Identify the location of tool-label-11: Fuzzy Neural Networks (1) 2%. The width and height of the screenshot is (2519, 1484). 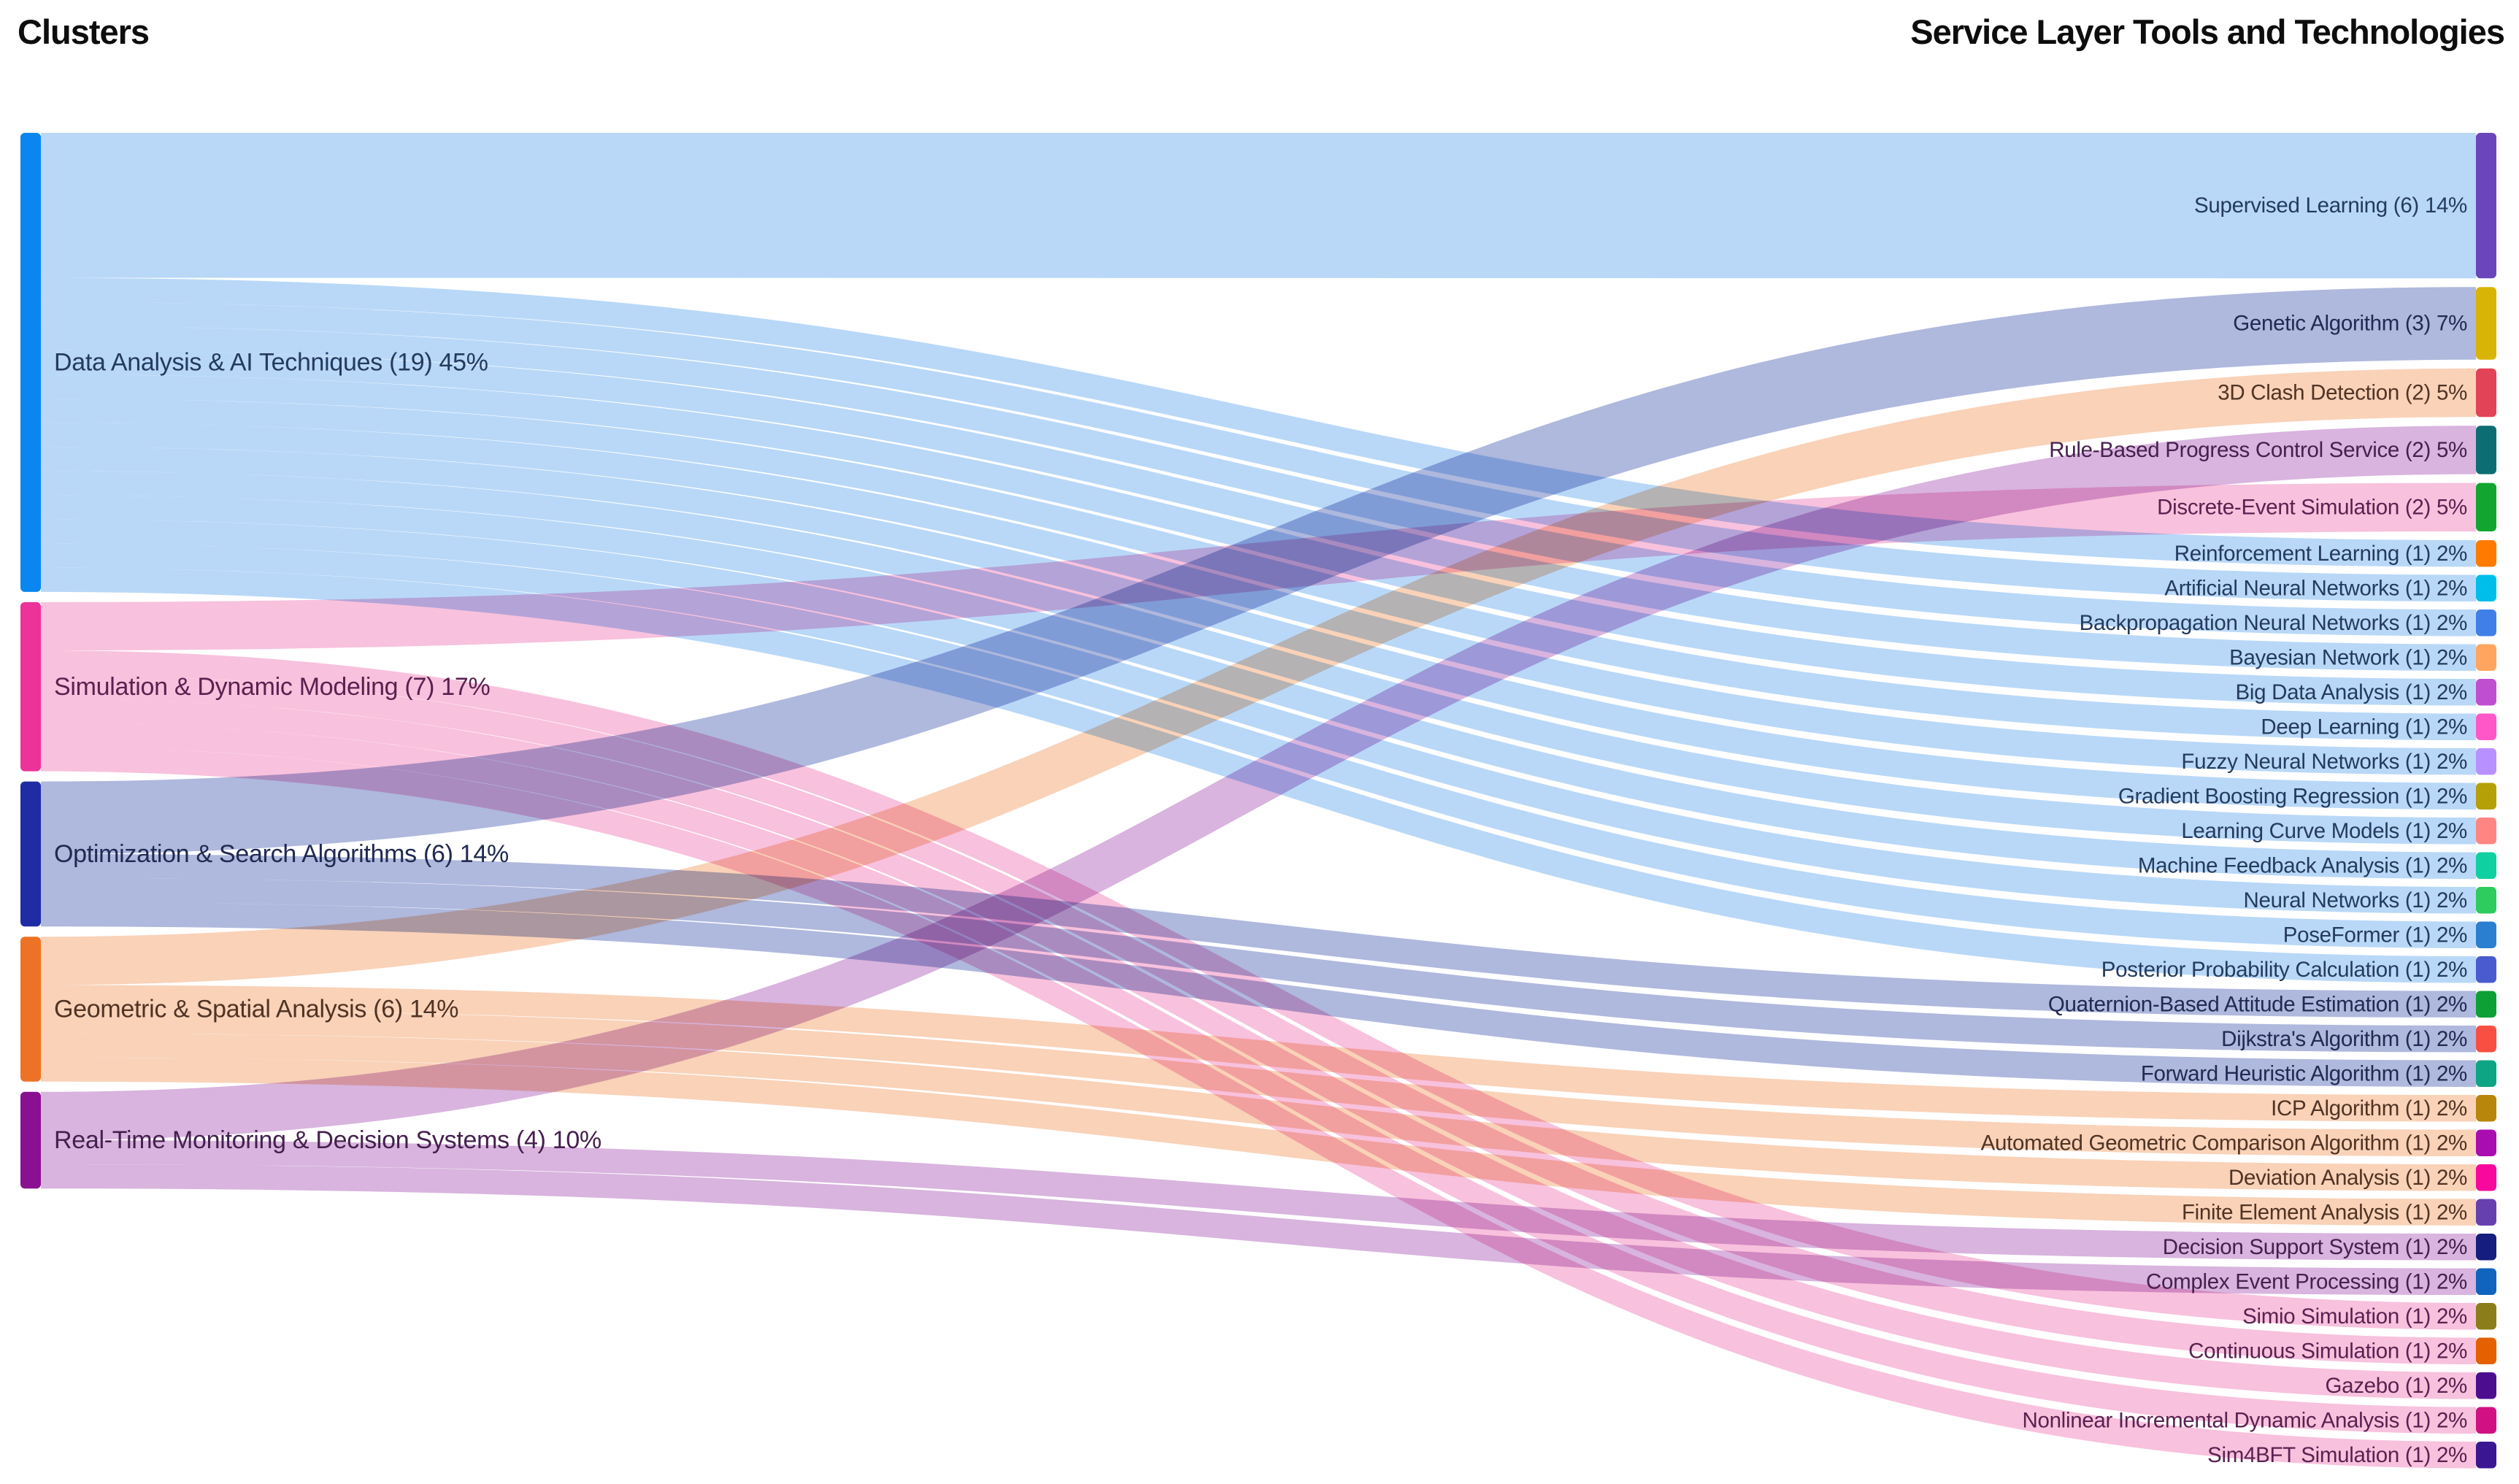
(2324, 762).